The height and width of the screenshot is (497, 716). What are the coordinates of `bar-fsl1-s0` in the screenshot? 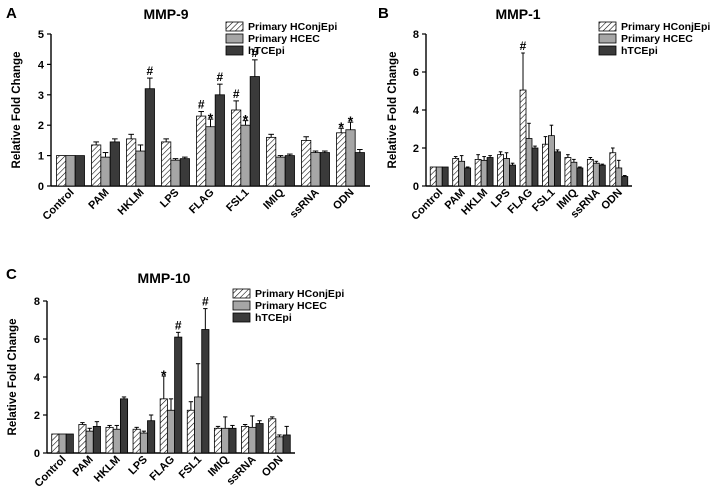 It's located at (190, 431).